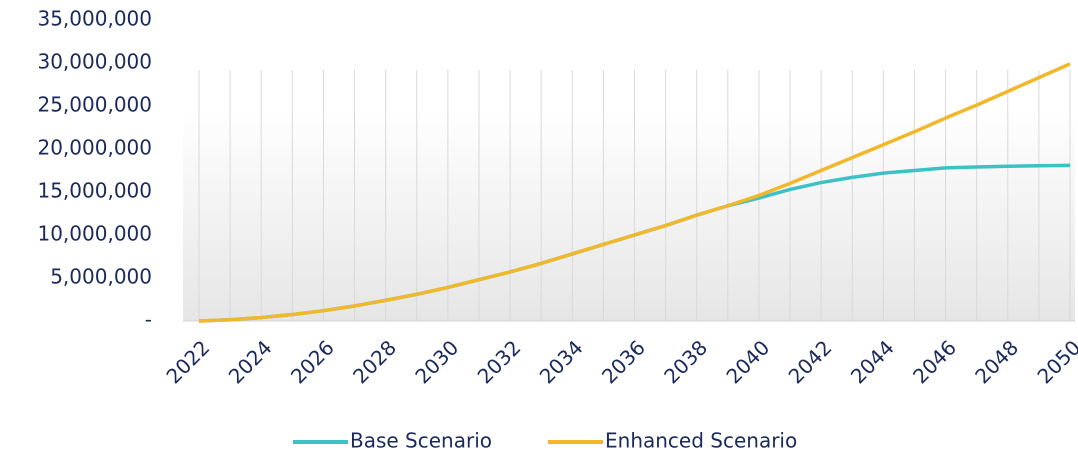 The height and width of the screenshot is (458, 1078). I want to click on y-tick-label: -, so click(148, 320).